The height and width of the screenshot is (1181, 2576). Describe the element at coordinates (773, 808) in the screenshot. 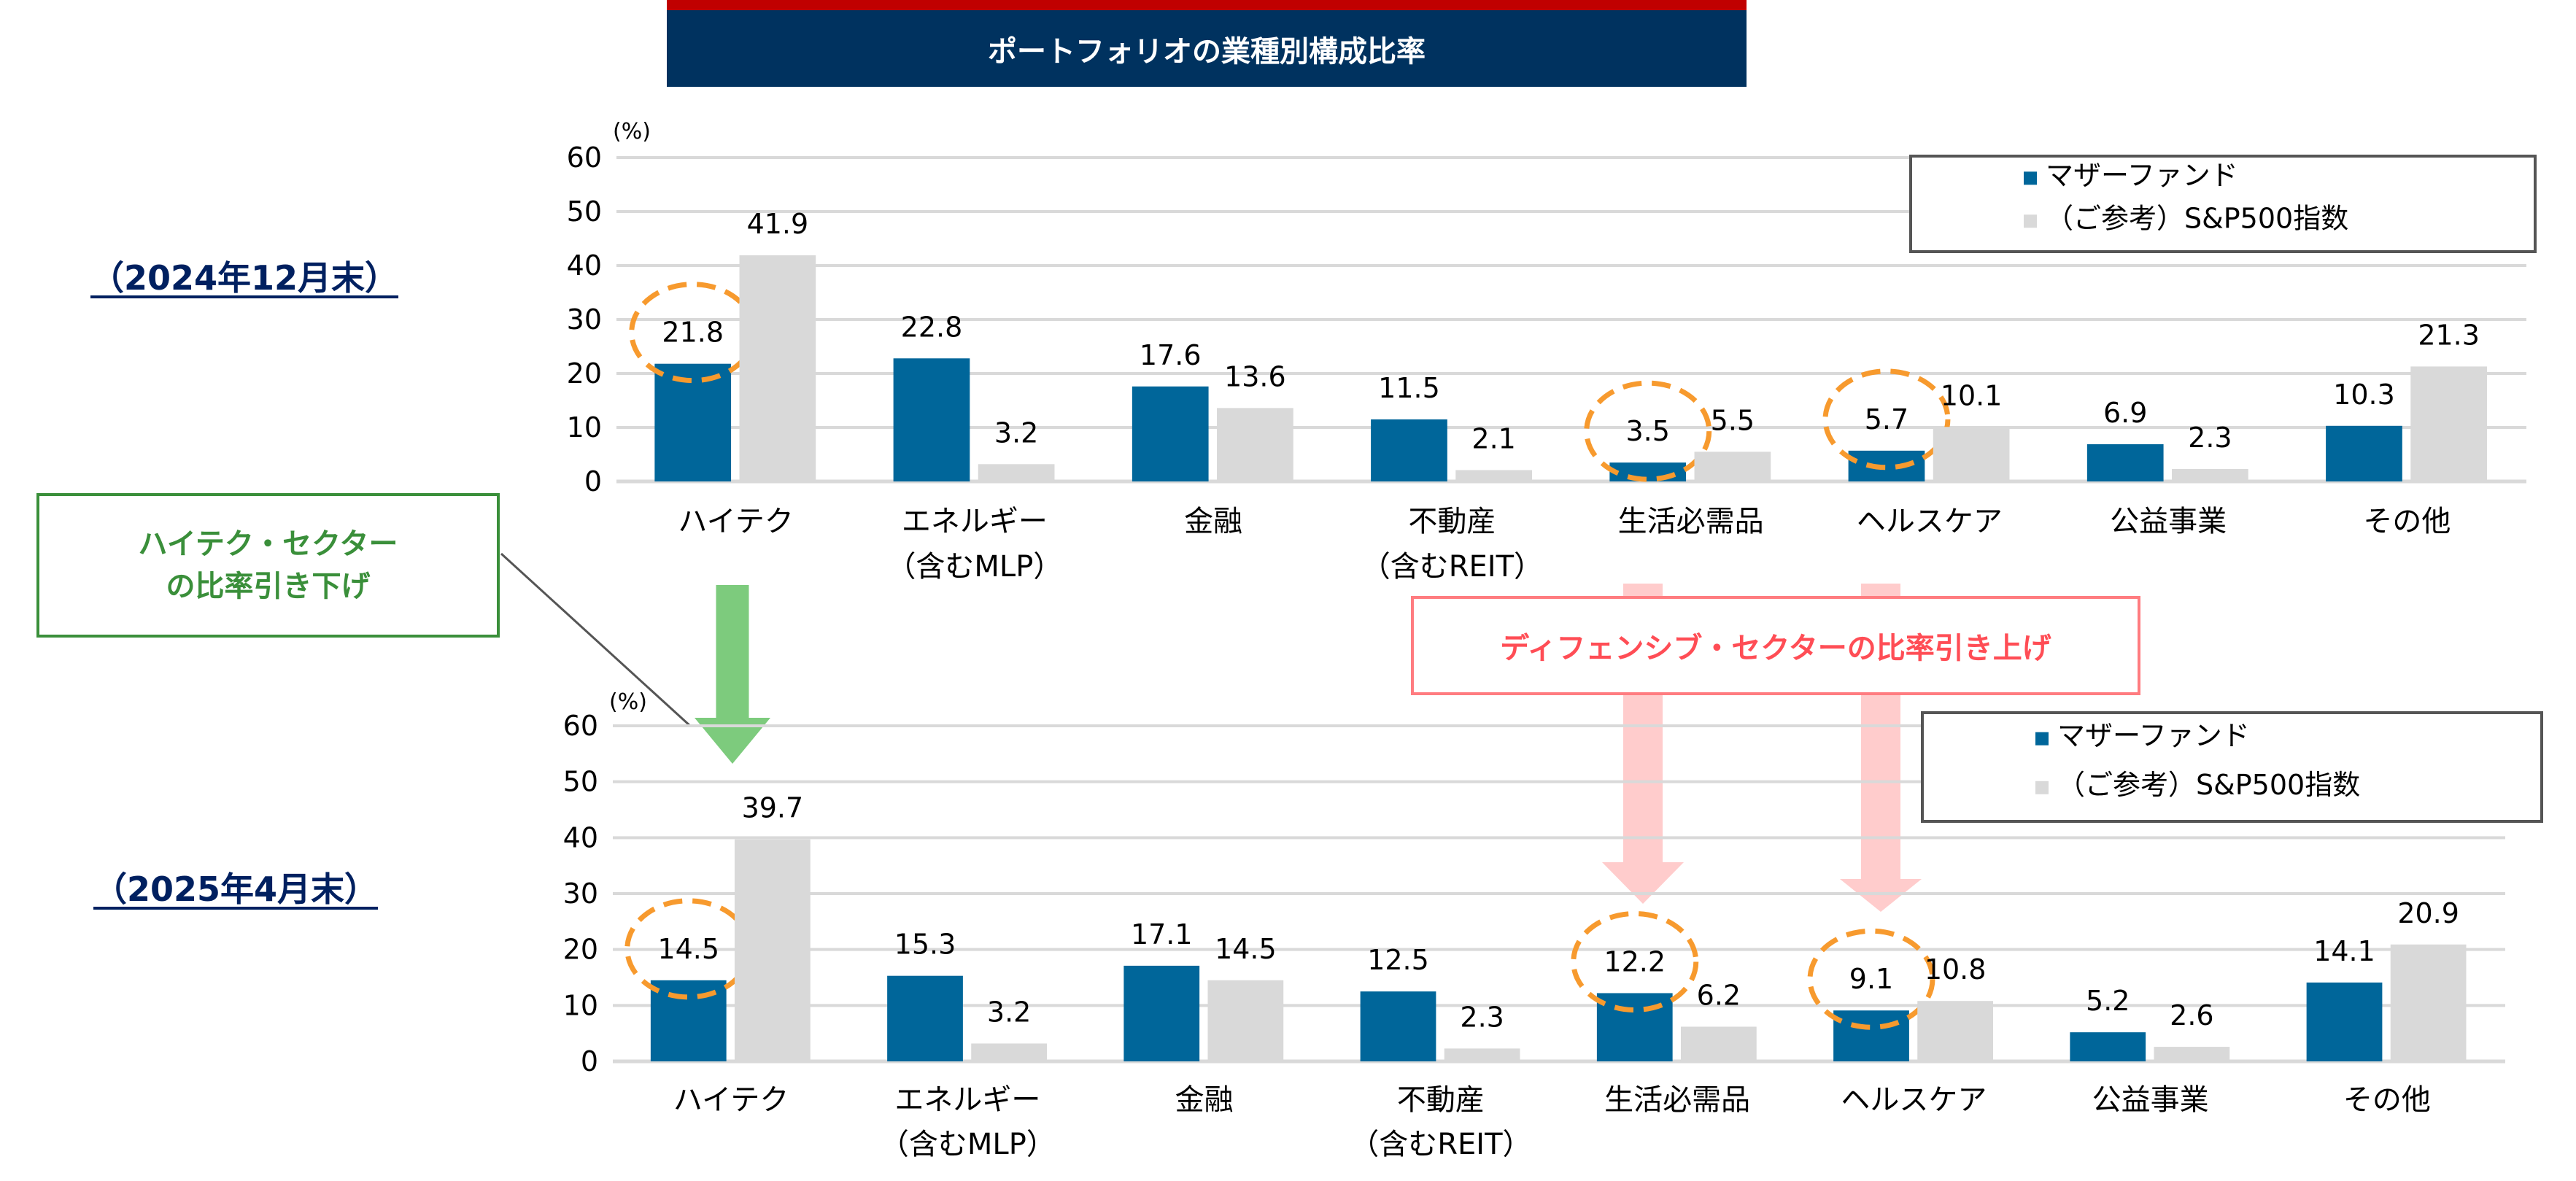

I see `sp500-value-label: 39.7` at that location.